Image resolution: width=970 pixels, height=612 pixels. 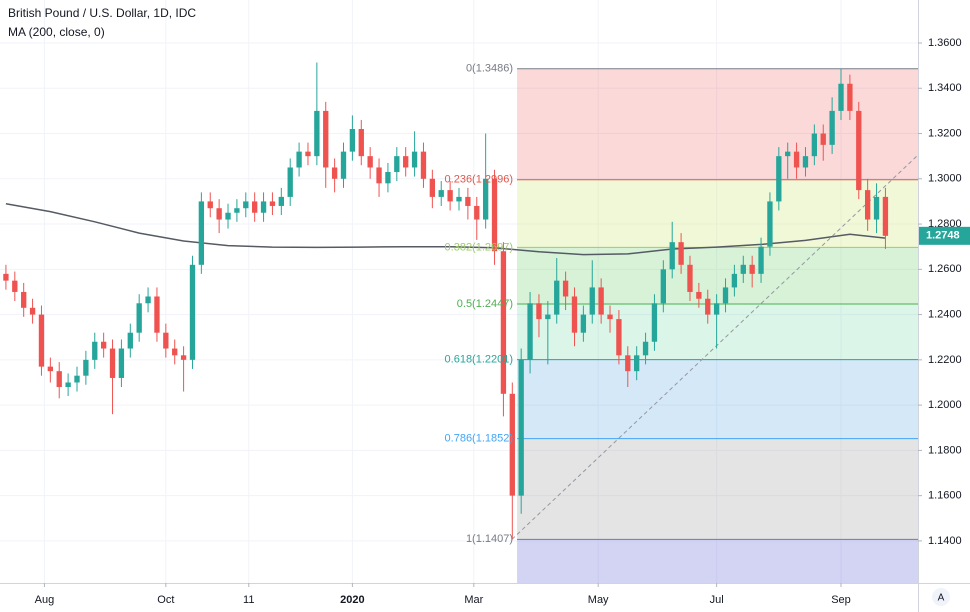 I want to click on y-tick-label: 1.2400, so click(x=945, y=314).